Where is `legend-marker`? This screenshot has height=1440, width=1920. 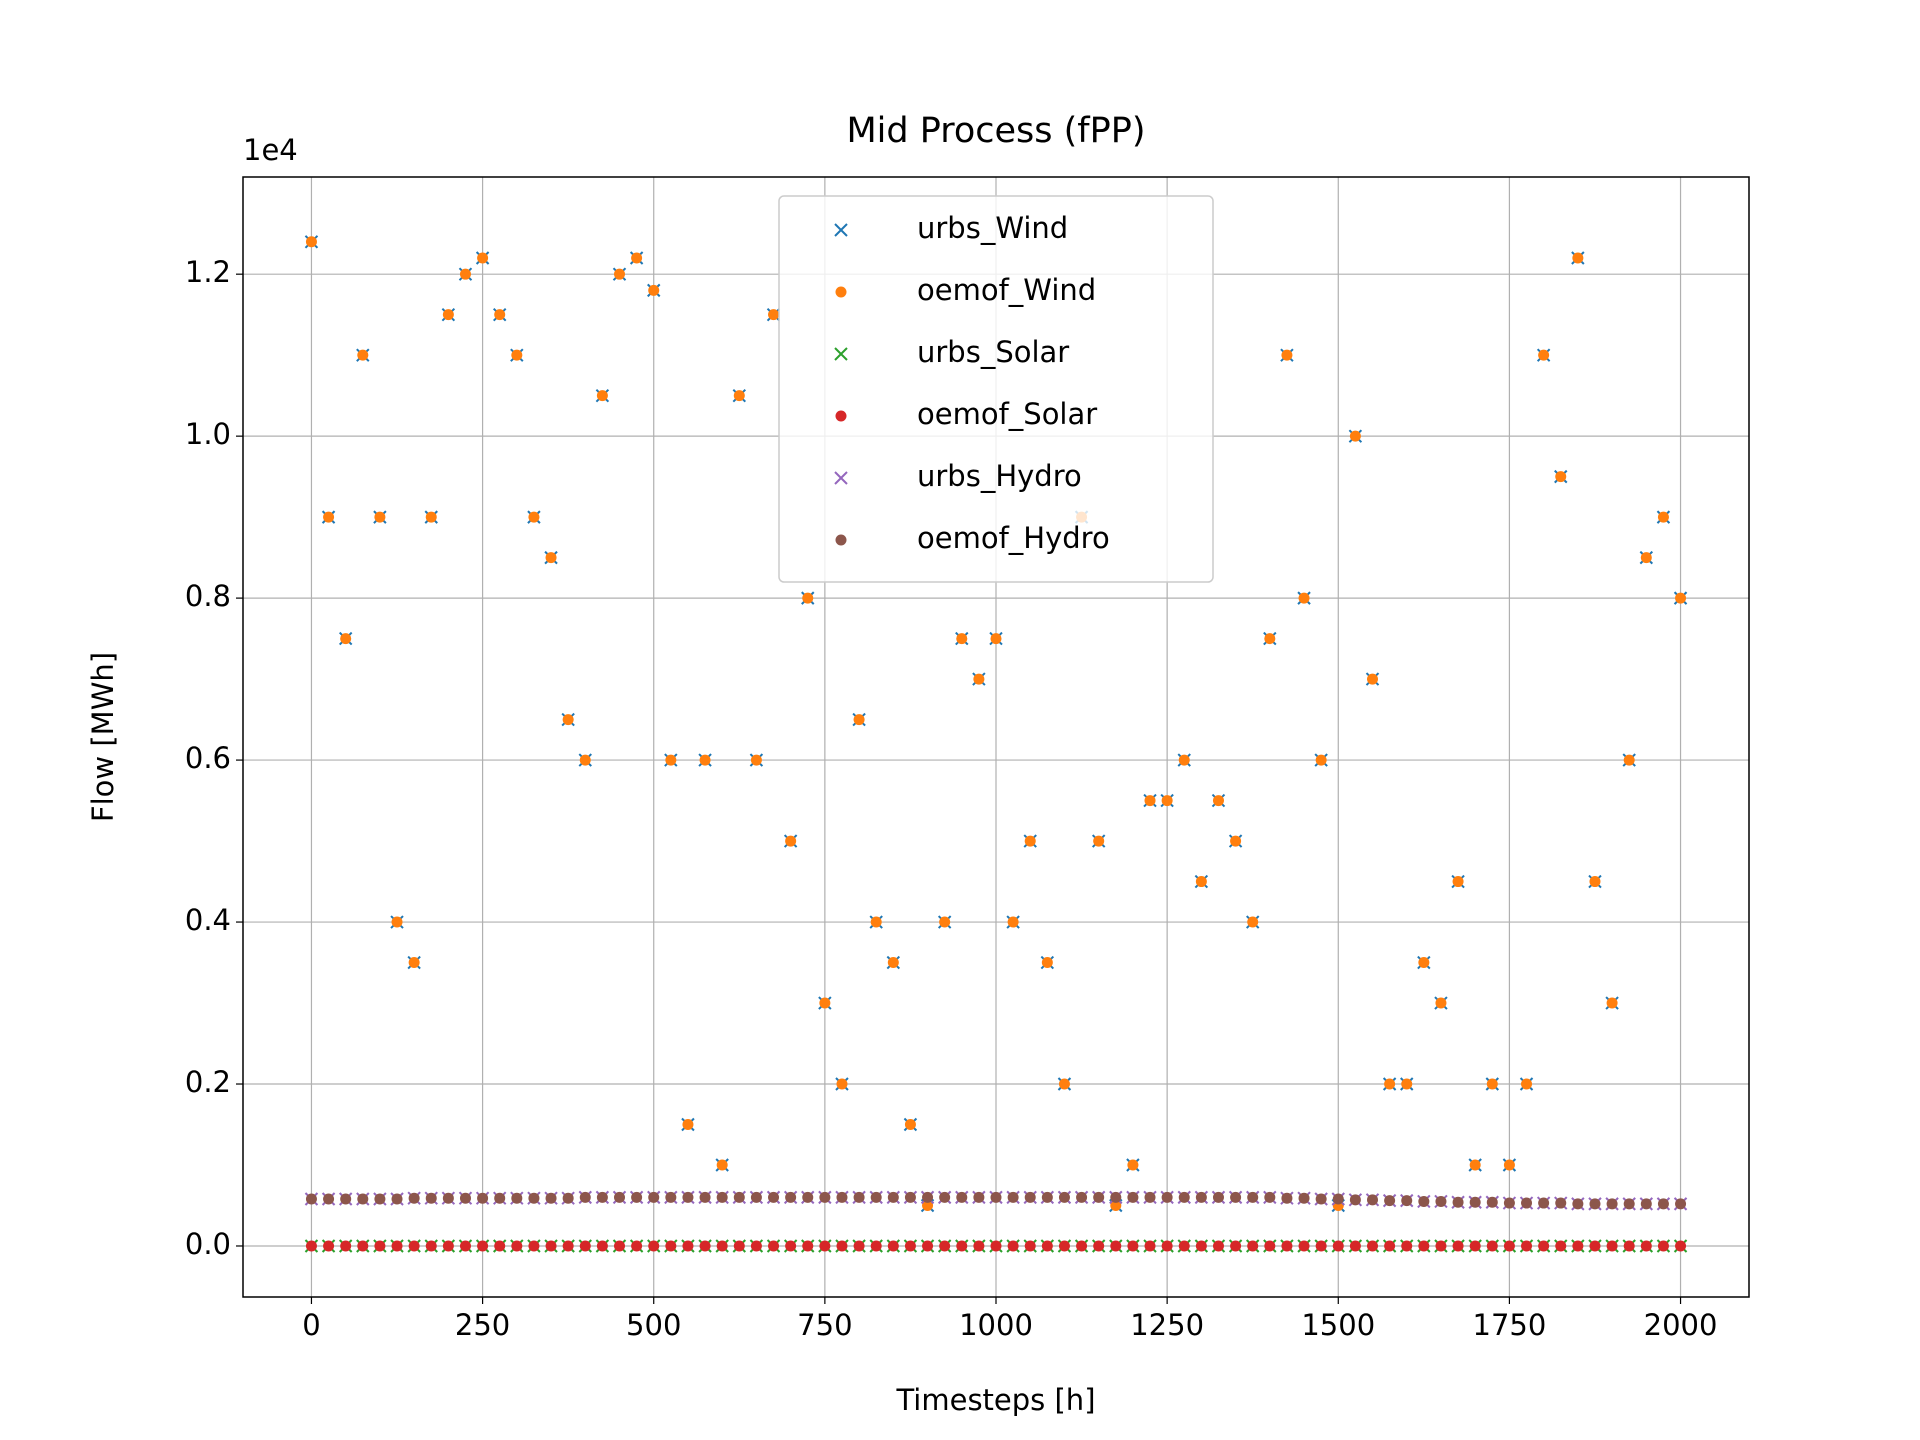
legend-marker is located at coordinates (841, 292).